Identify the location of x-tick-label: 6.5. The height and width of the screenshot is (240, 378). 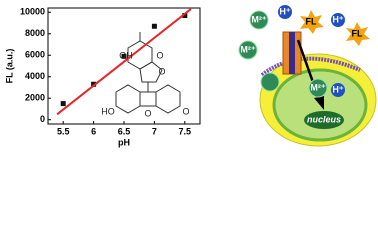
(124, 131).